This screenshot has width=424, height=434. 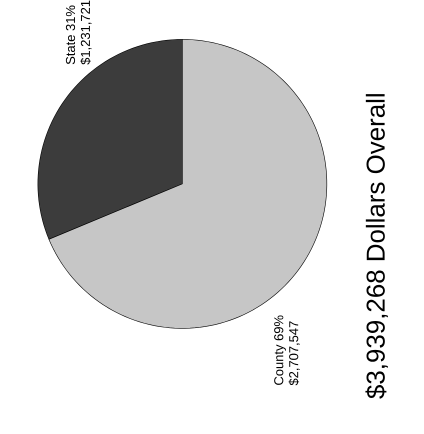 I want to click on slice-label: State 31%, so click(x=71, y=35).